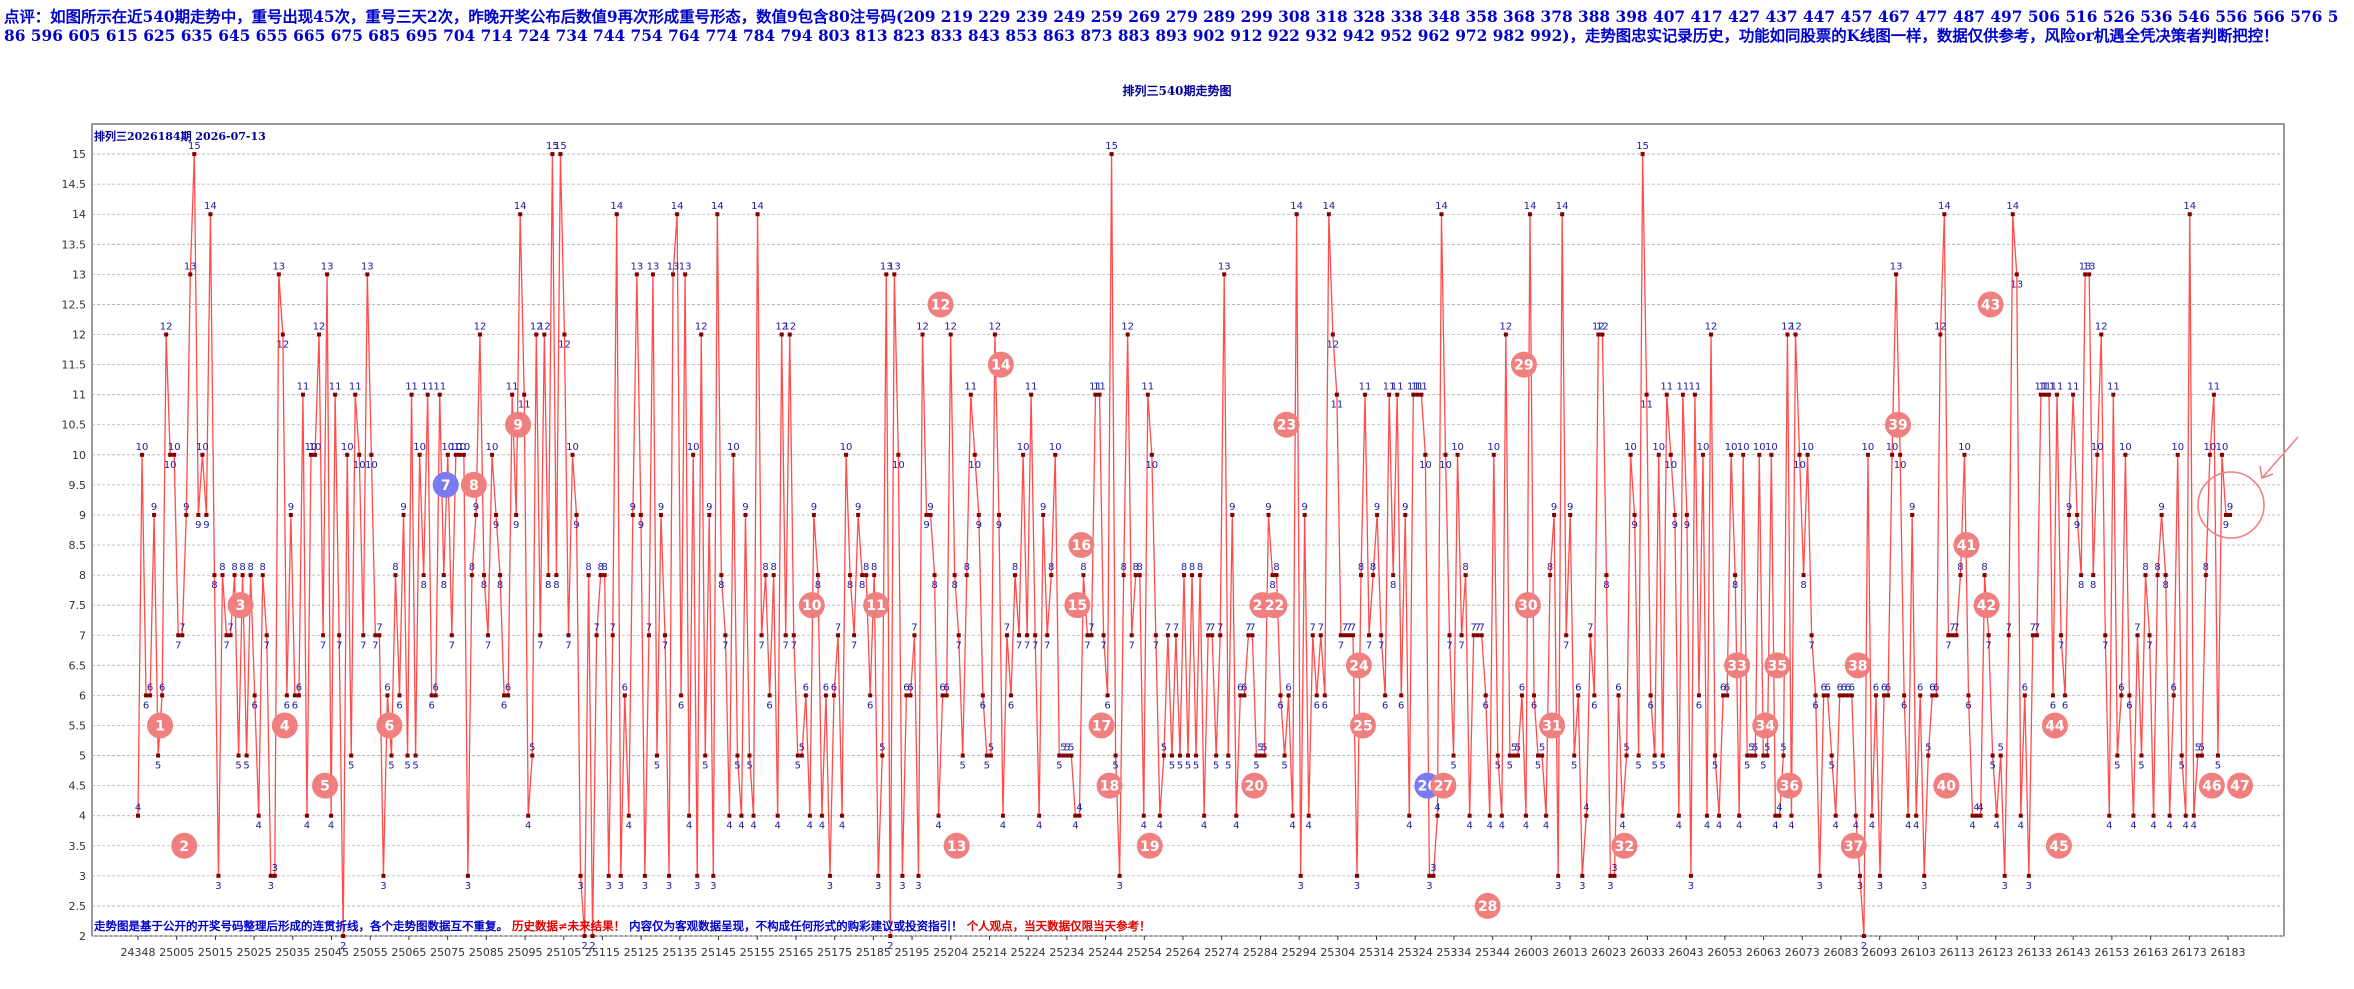 This screenshot has width=2354, height=989. What do you see at coordinates (79, 455) in the screenshot?
I see `y-tick-label: 10` at bounding box center [79, 455].